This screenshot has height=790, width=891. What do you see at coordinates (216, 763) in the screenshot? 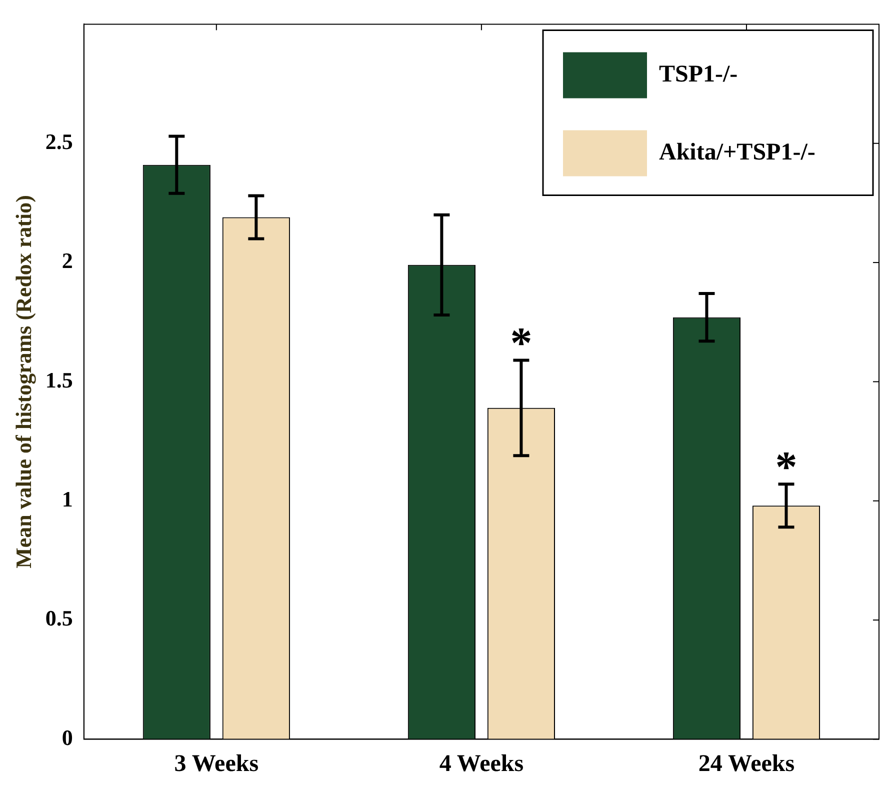
I see `x-tick-label: 3 Weeks` at bounding box center [216, 763].